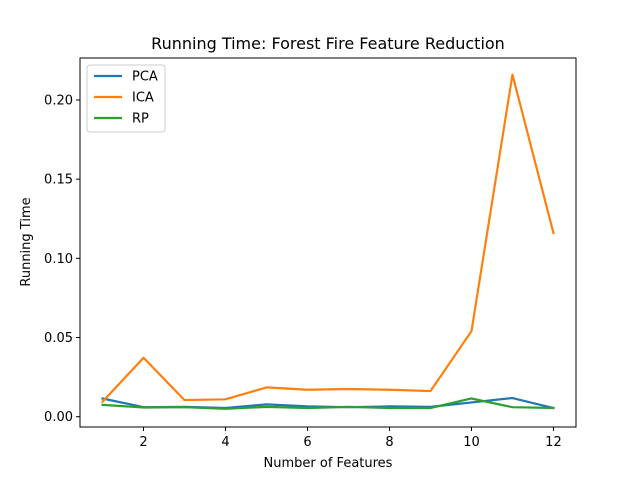 This screenshot has height=480, width=640. I want to click on legend-box, so click(126, 98).